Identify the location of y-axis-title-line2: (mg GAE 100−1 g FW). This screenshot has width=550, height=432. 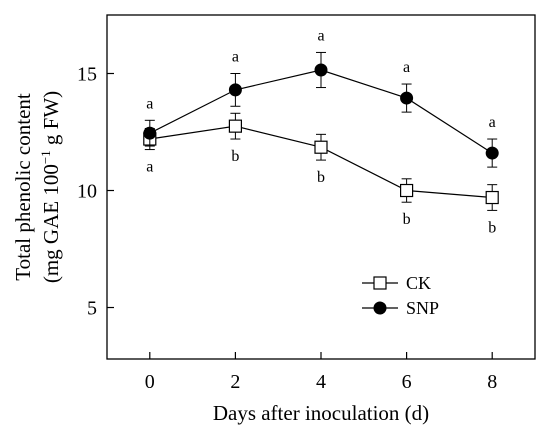
(50, 187).